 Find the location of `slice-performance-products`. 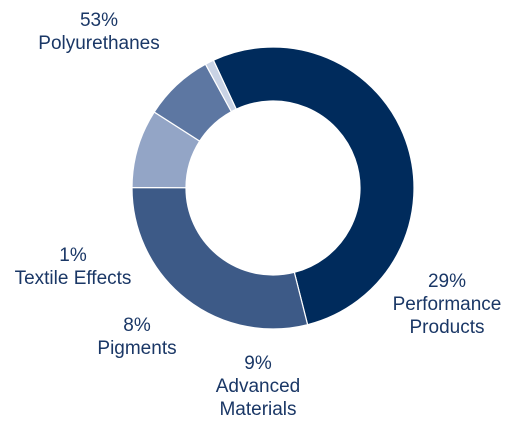

slice-performance-products is located at coordinates (220, 258).